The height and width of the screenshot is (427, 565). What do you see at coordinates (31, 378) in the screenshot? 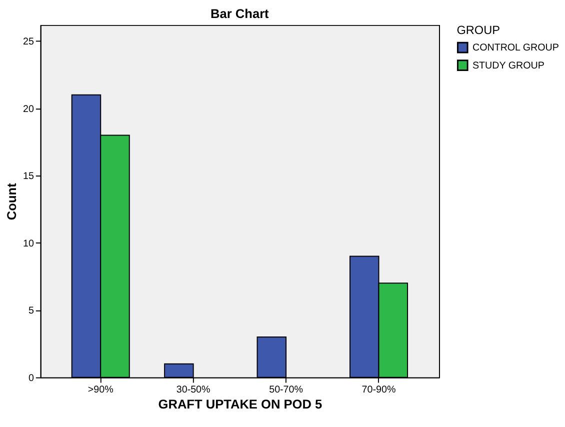
I see `y-tick-label: 0` at bounding box center [31, 378].